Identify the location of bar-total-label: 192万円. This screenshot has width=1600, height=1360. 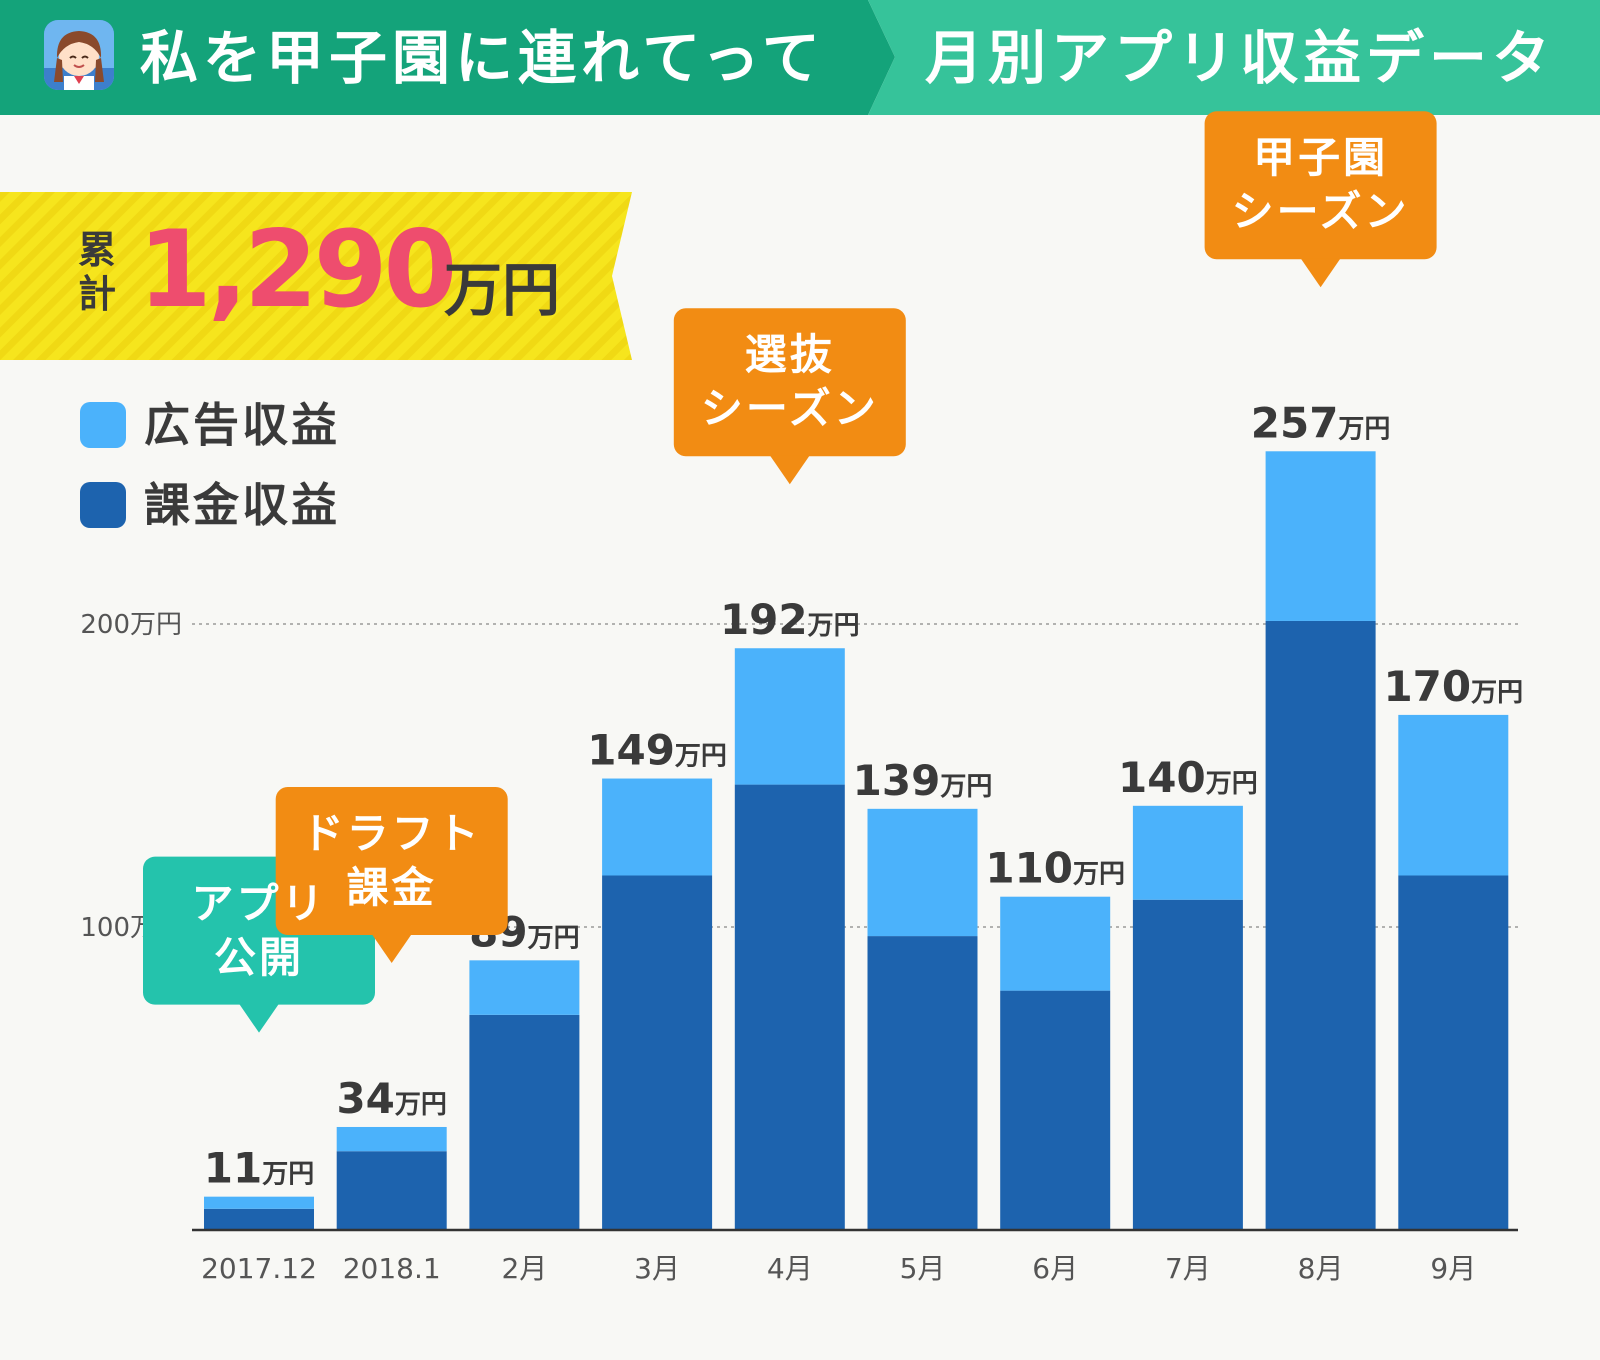
(790, 619).